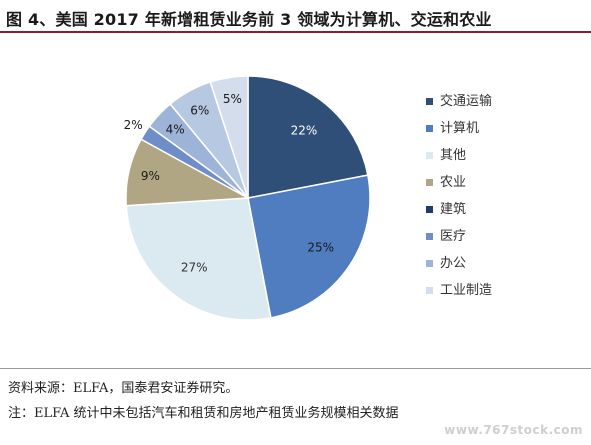  I want to click on title-divider, so click(295, 32).